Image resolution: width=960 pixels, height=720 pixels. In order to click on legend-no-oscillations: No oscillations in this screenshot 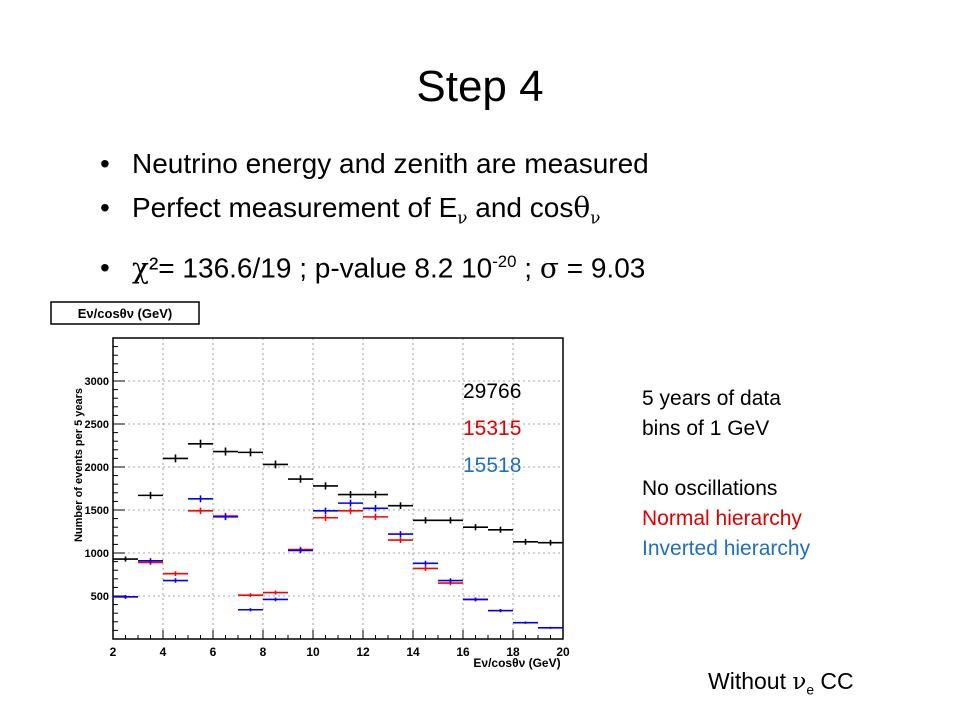, I will do `click(710, 488)`.